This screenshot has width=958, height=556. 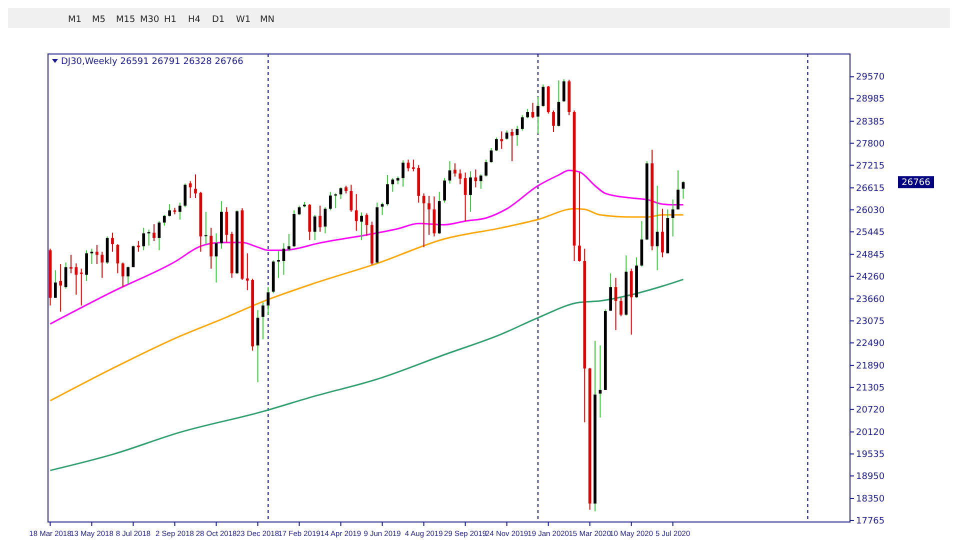 I want to click on y-tick-label: 18950, so click(x=870, y=477).